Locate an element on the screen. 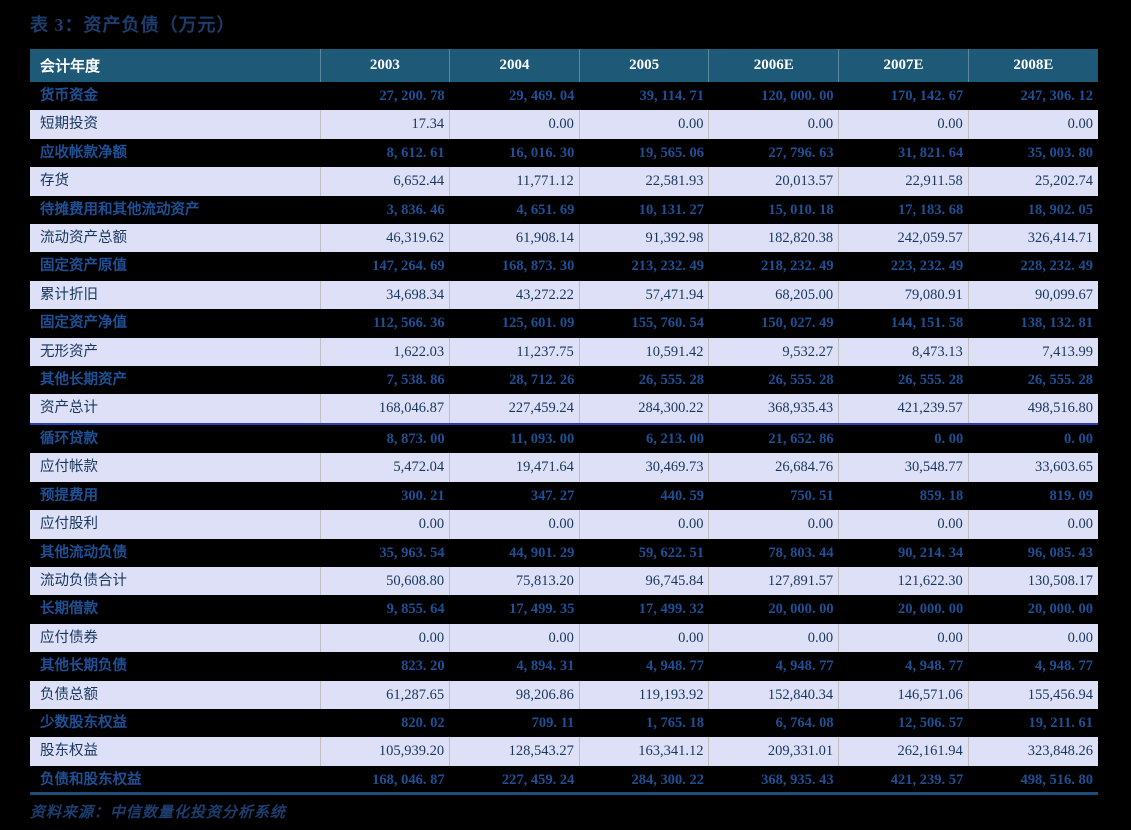 The image size is (1131, 830). cell-value: 819. 09 is located at coordinates (1071, 495).